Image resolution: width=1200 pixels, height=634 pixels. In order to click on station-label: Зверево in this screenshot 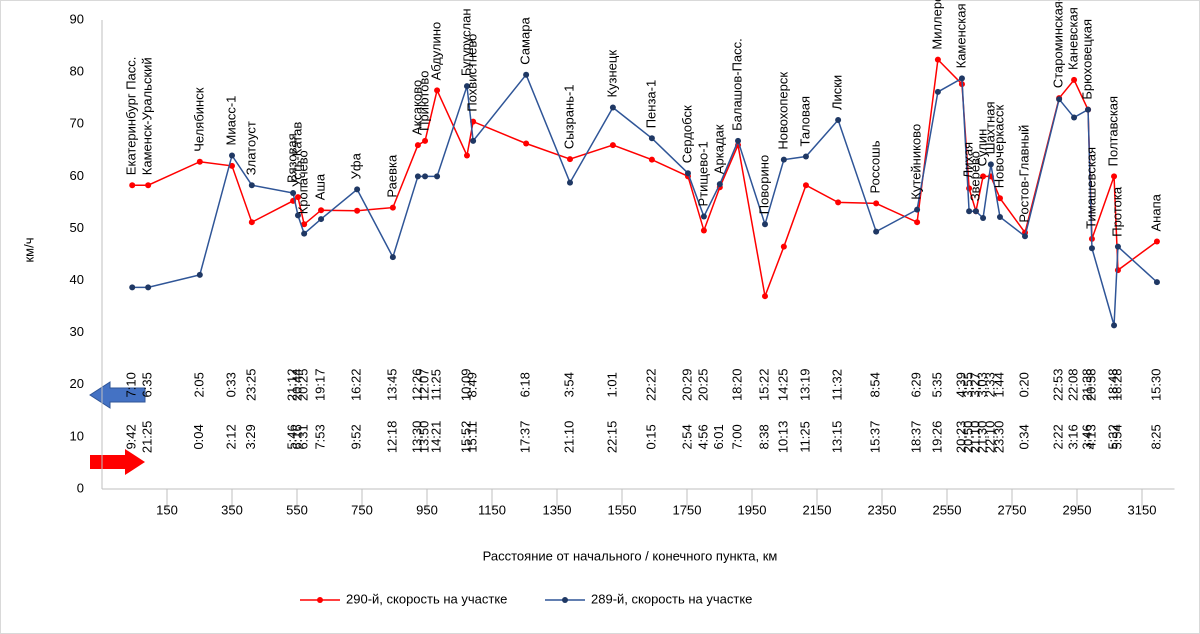, I will do `click(974, 176)`.